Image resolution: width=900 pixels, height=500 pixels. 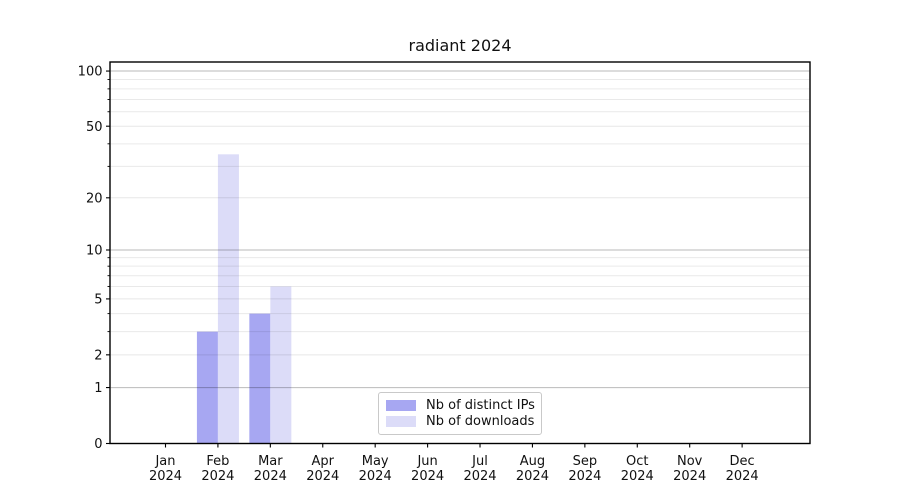 I want to click on x-tick-label-month-oct: Oct, so click(x=637, y=461).